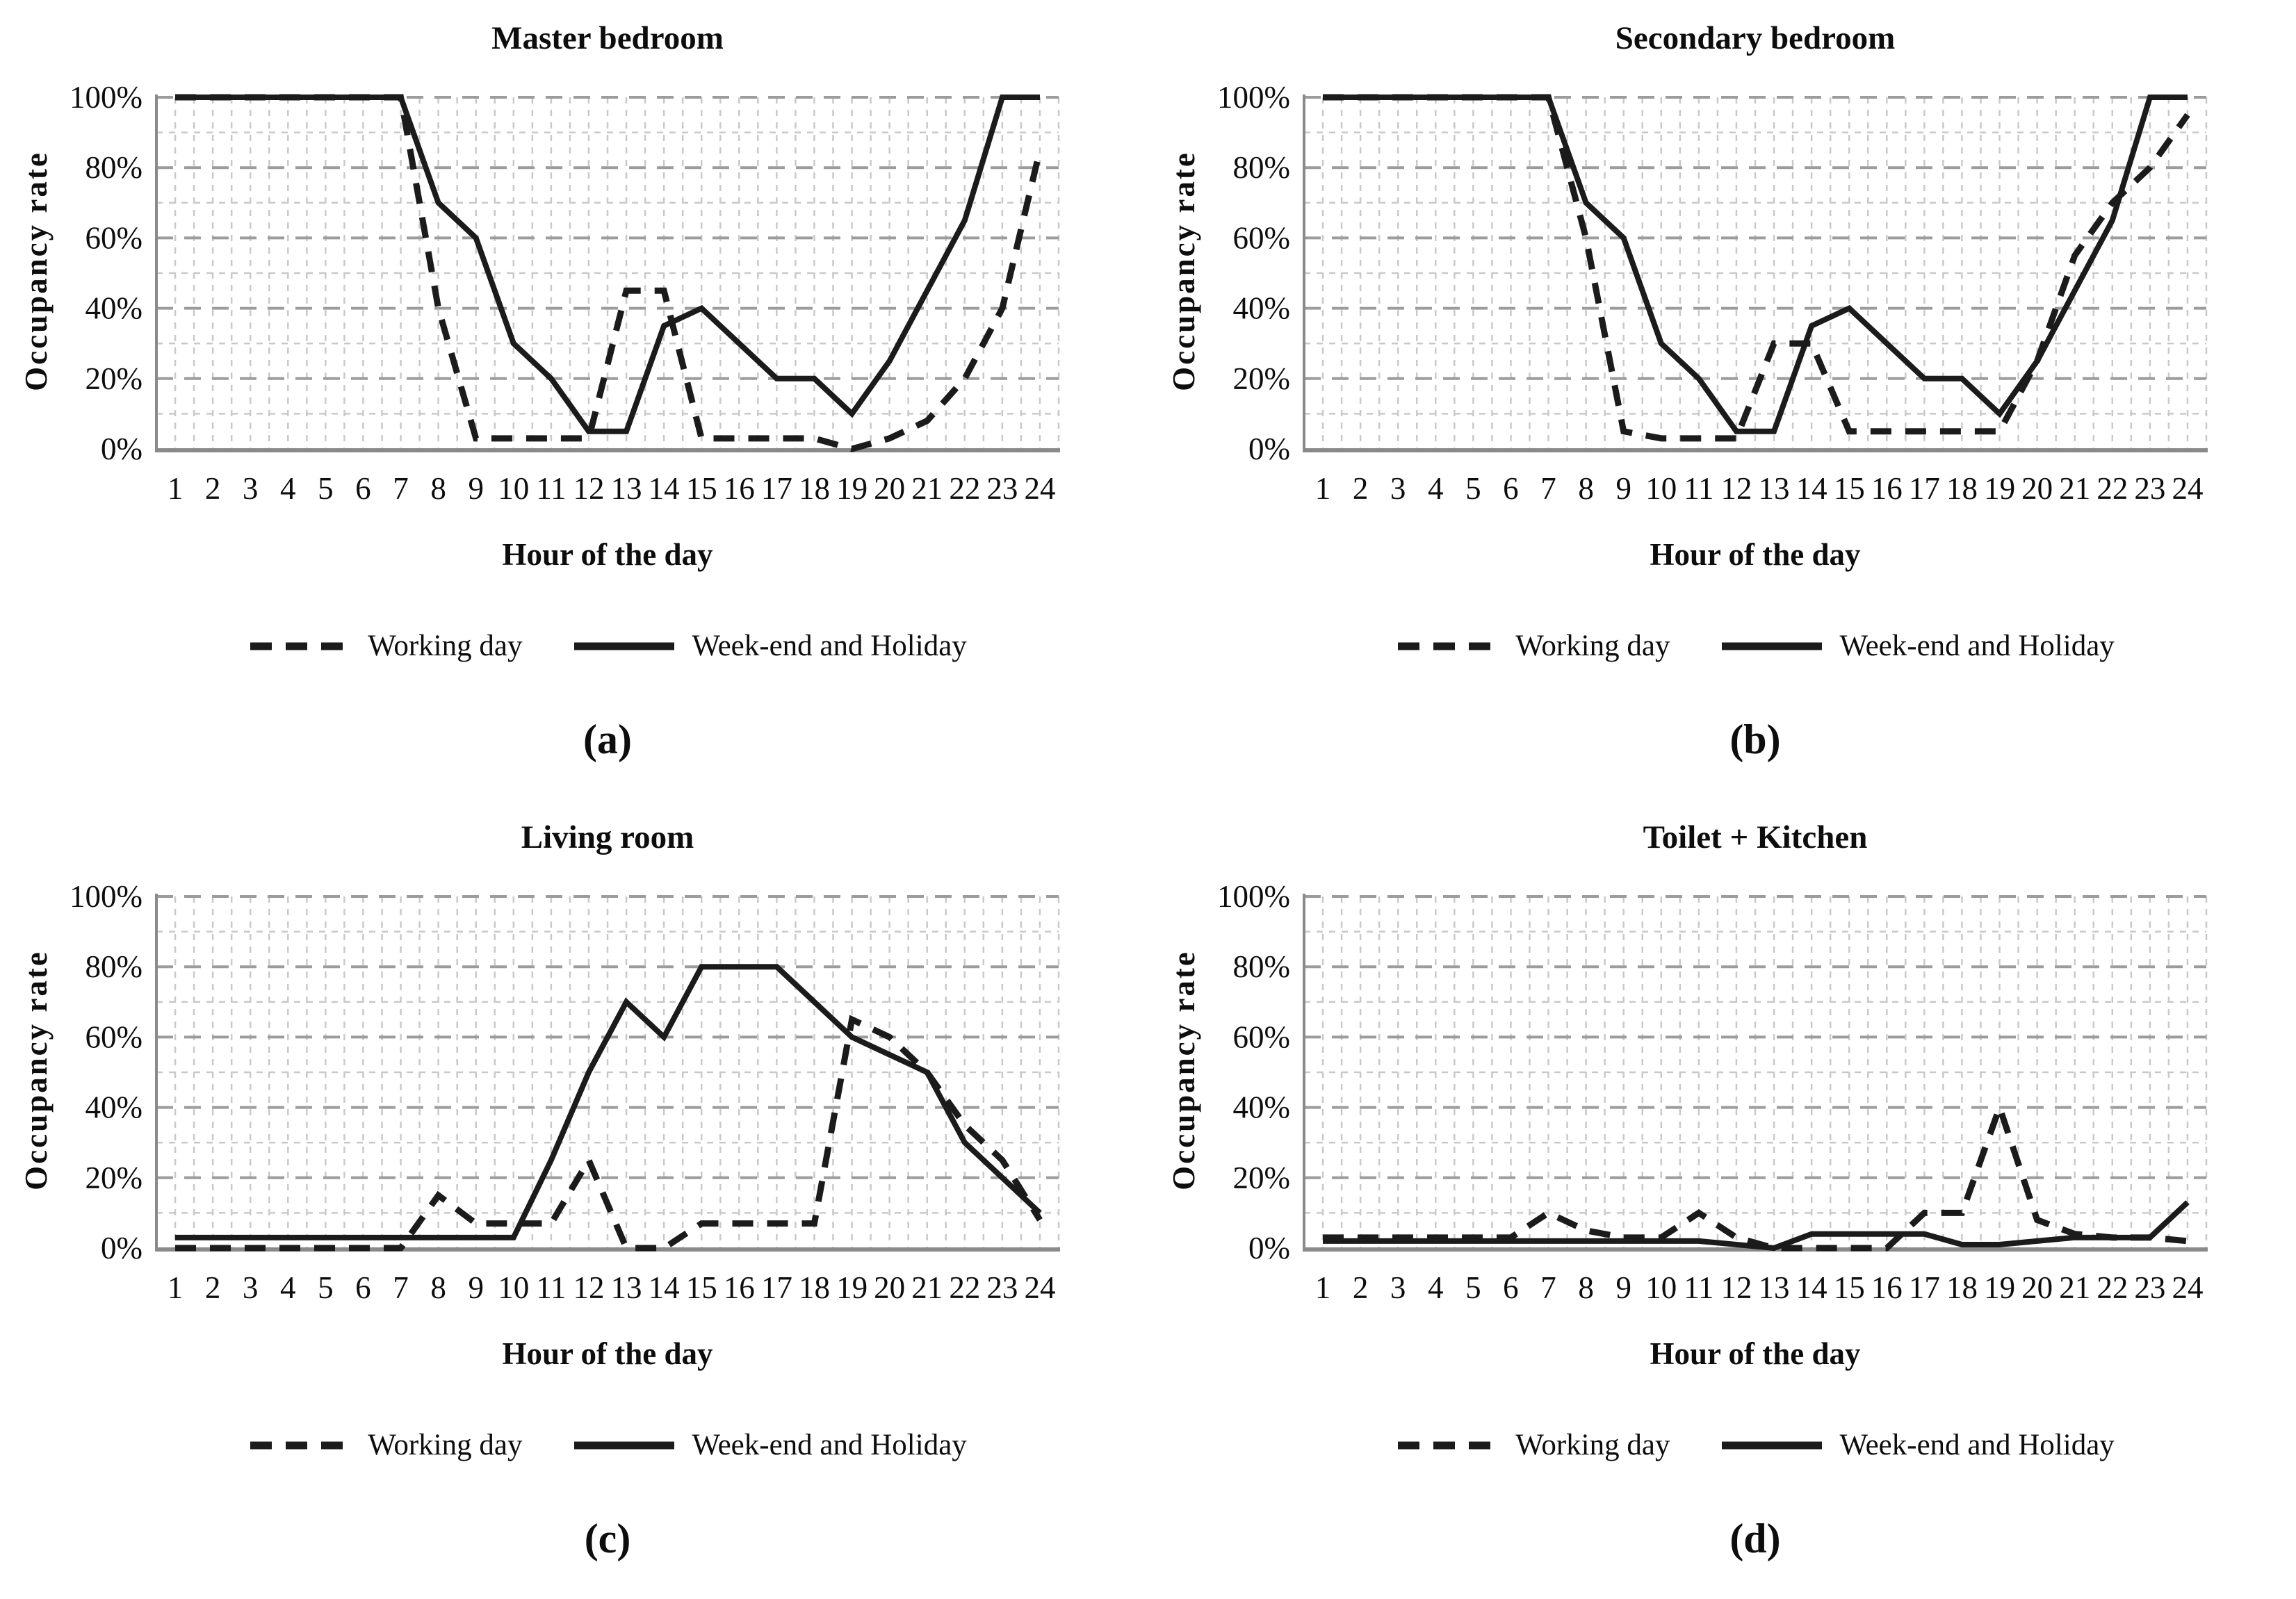 This screenshot has height=1599, width=2296. I want to click on svg-text: 19, so click(2000, 488).